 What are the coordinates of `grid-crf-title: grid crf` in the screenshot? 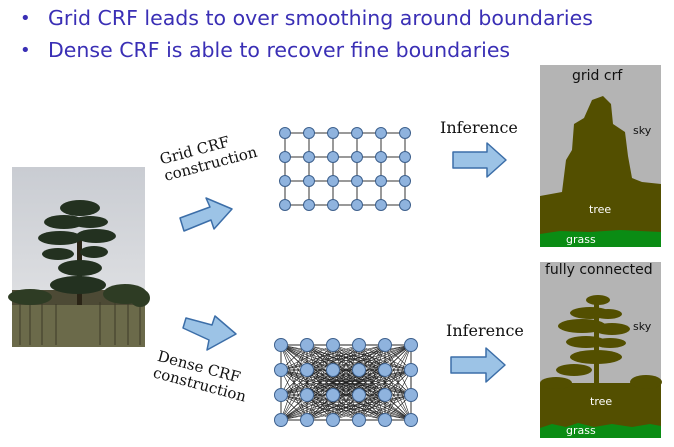 It's located at (597, 76).